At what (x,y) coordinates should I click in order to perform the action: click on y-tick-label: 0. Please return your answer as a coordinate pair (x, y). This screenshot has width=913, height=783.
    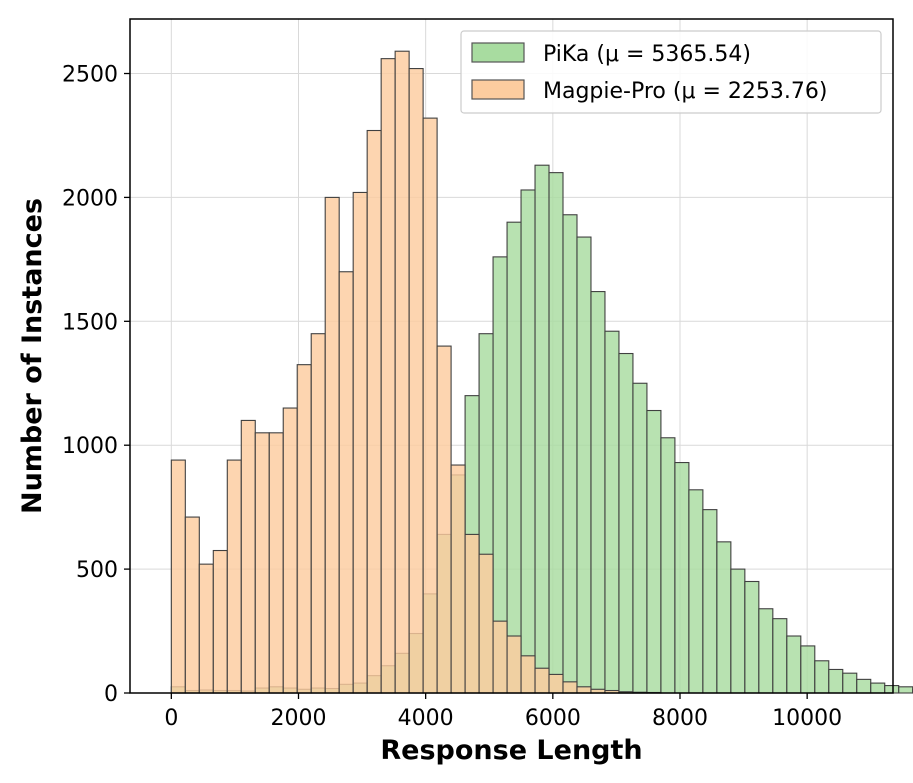
    Looking at the image, I should click on (111, 694).